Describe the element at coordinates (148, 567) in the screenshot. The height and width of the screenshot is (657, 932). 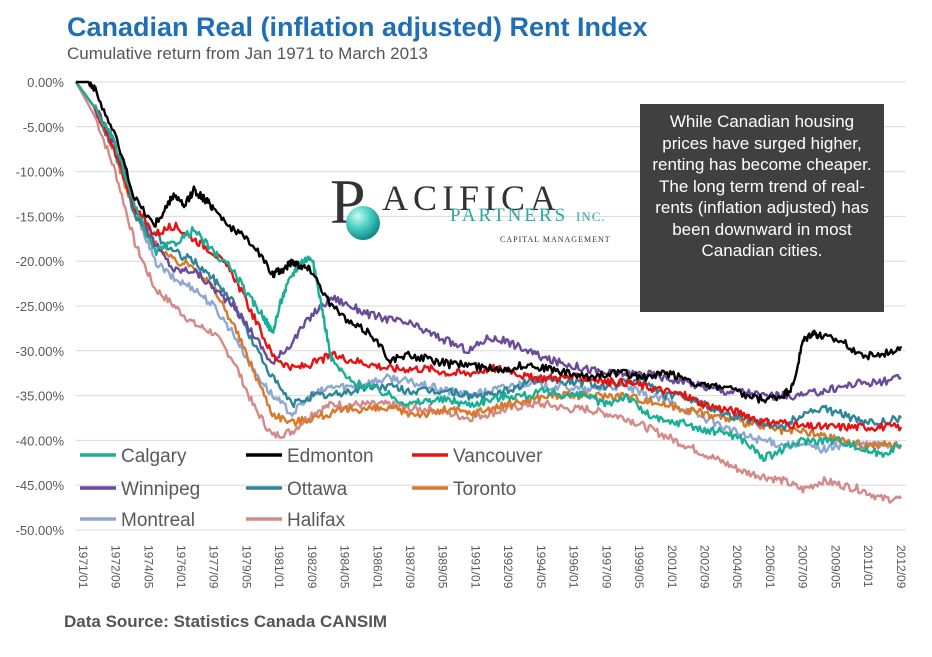
I see `x-tick-label: 1974/05` at that location.